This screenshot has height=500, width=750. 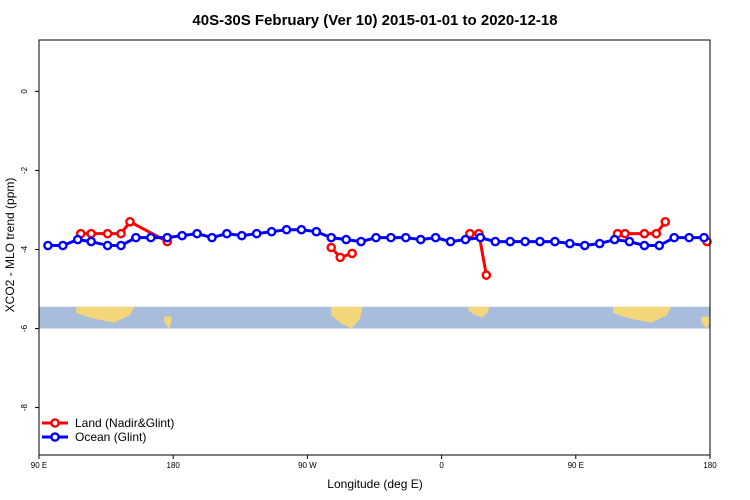 I want to click on y-tick-label: -8, so click(x=24, y=407).